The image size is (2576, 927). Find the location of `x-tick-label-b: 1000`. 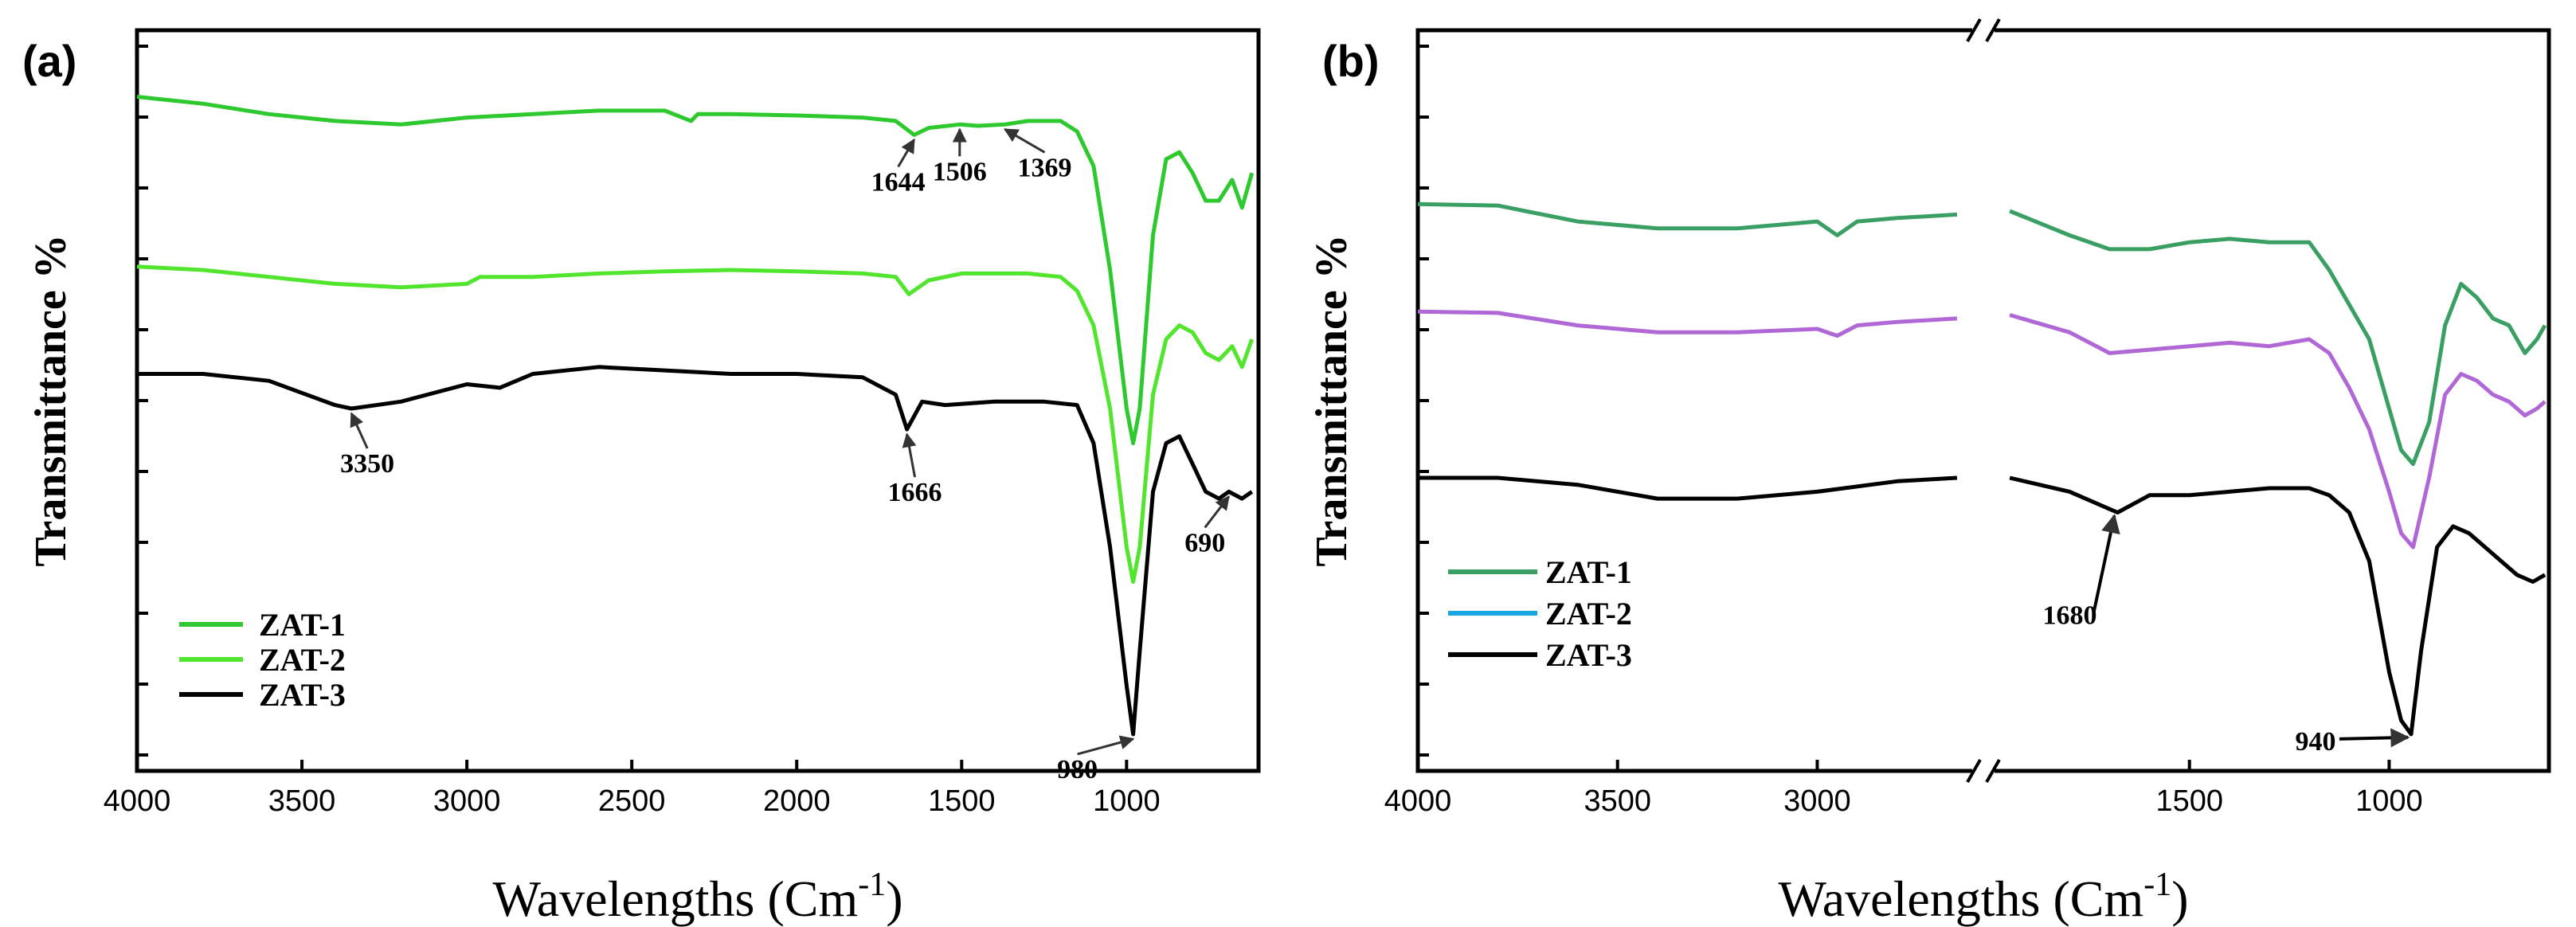

x-tick-label-b: 1000 is located at coordinates (2389, 801).